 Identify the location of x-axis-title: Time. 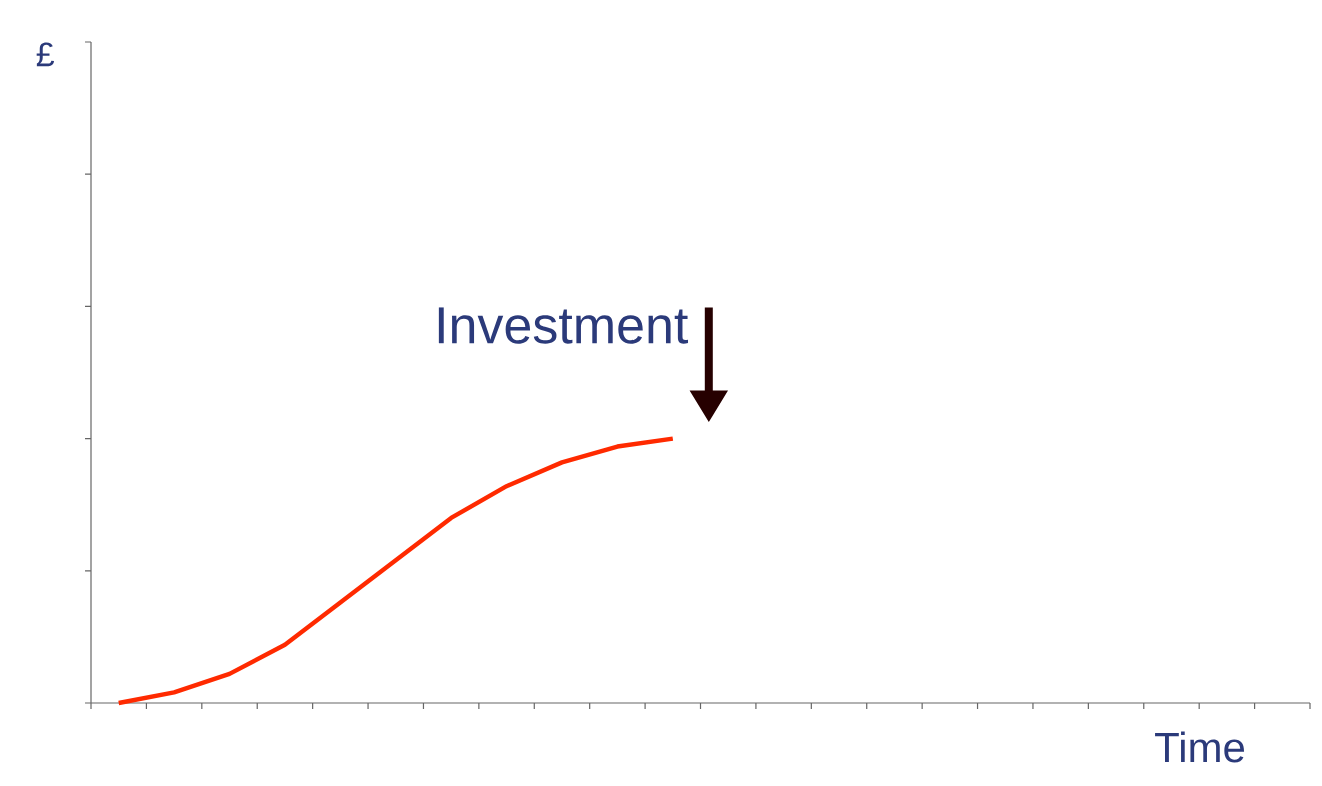
(1200, 747).